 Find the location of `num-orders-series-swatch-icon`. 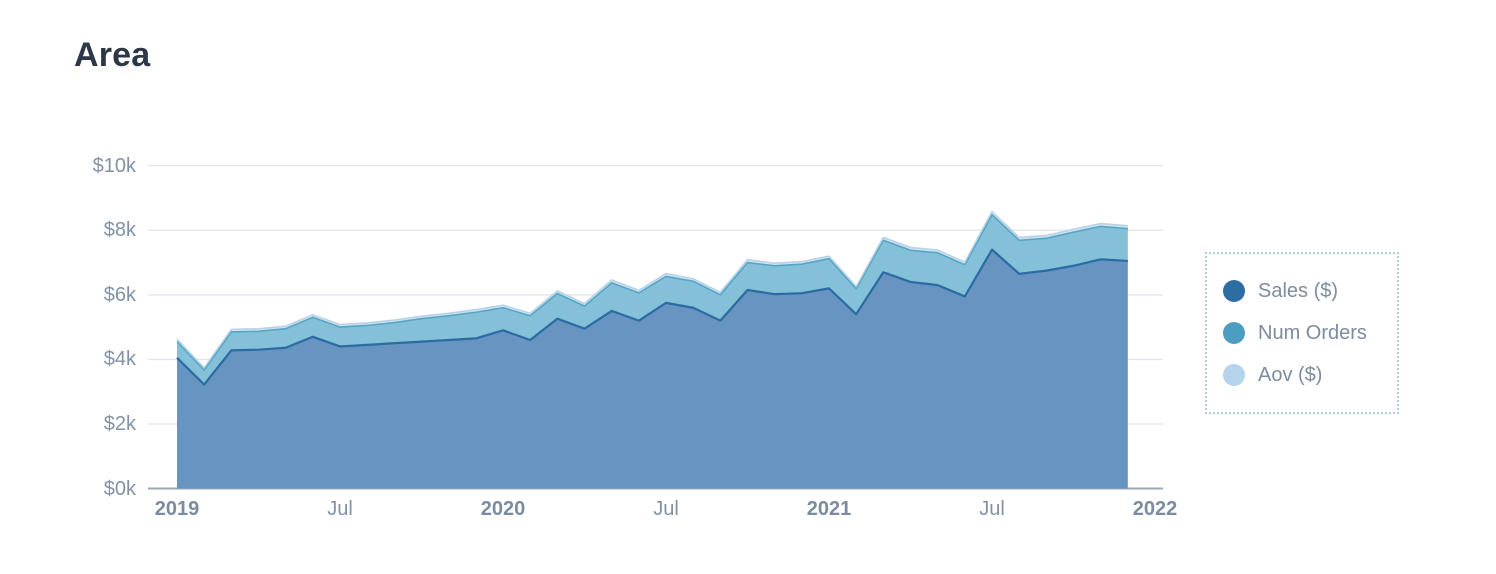

num-orders-series-swatch-icon is located at coordinates (1234, 333).